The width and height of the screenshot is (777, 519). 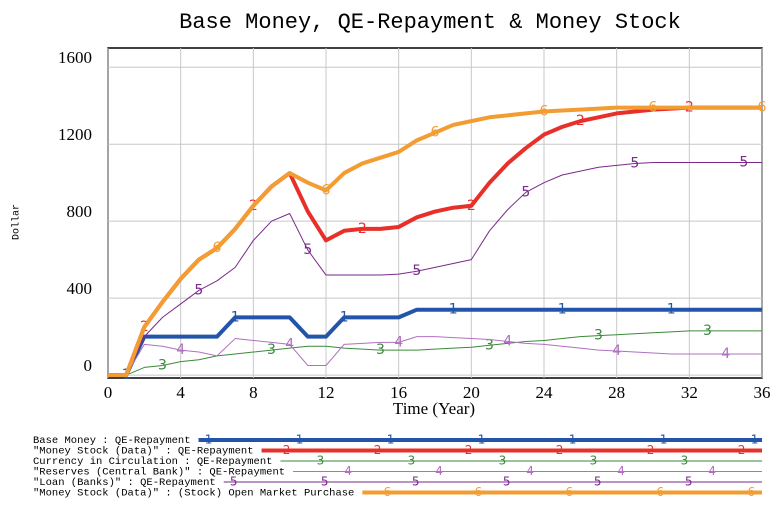 What do you see at coordinates (75, 134) in the screenshot?
I see `y-tick-label: 1200` at bounding box center [75, 134].